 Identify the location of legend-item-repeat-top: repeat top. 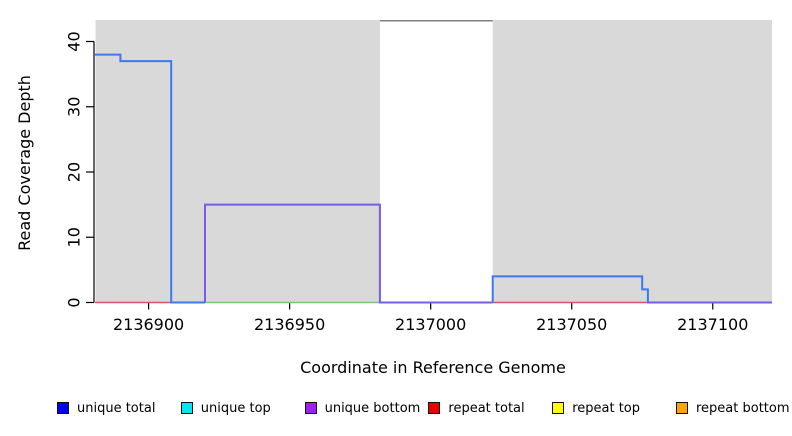
(596, 408).